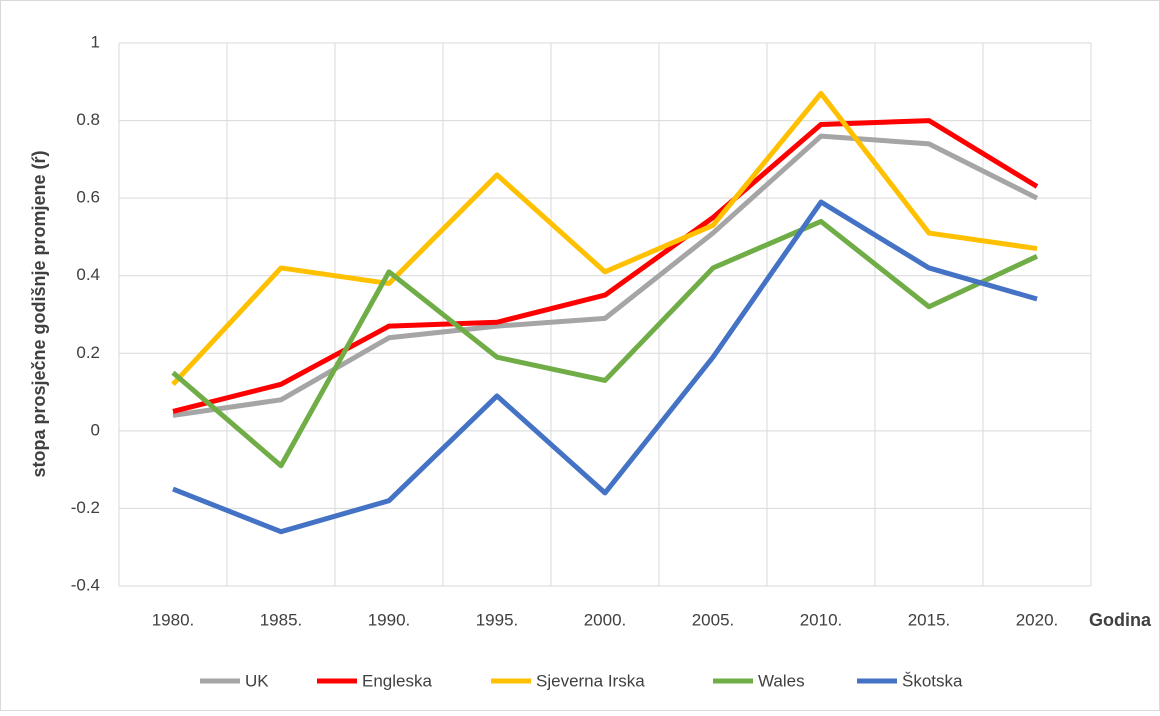  Describe the element at coordinates (95, 429) in the screenshot. I see `y-tick-label: 0` at that location.